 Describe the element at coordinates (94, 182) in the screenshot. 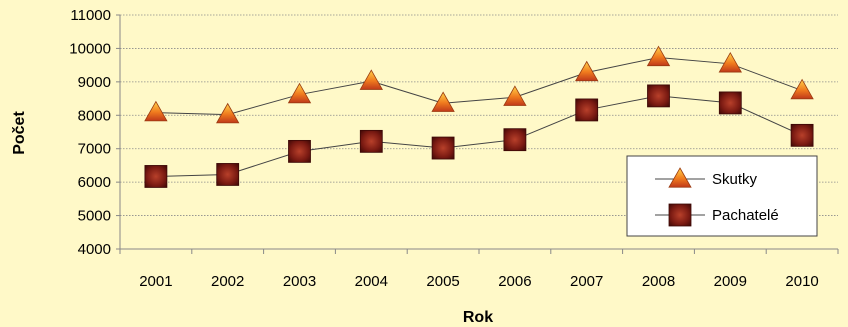

I see `y-tick-label: 6000` at that location.